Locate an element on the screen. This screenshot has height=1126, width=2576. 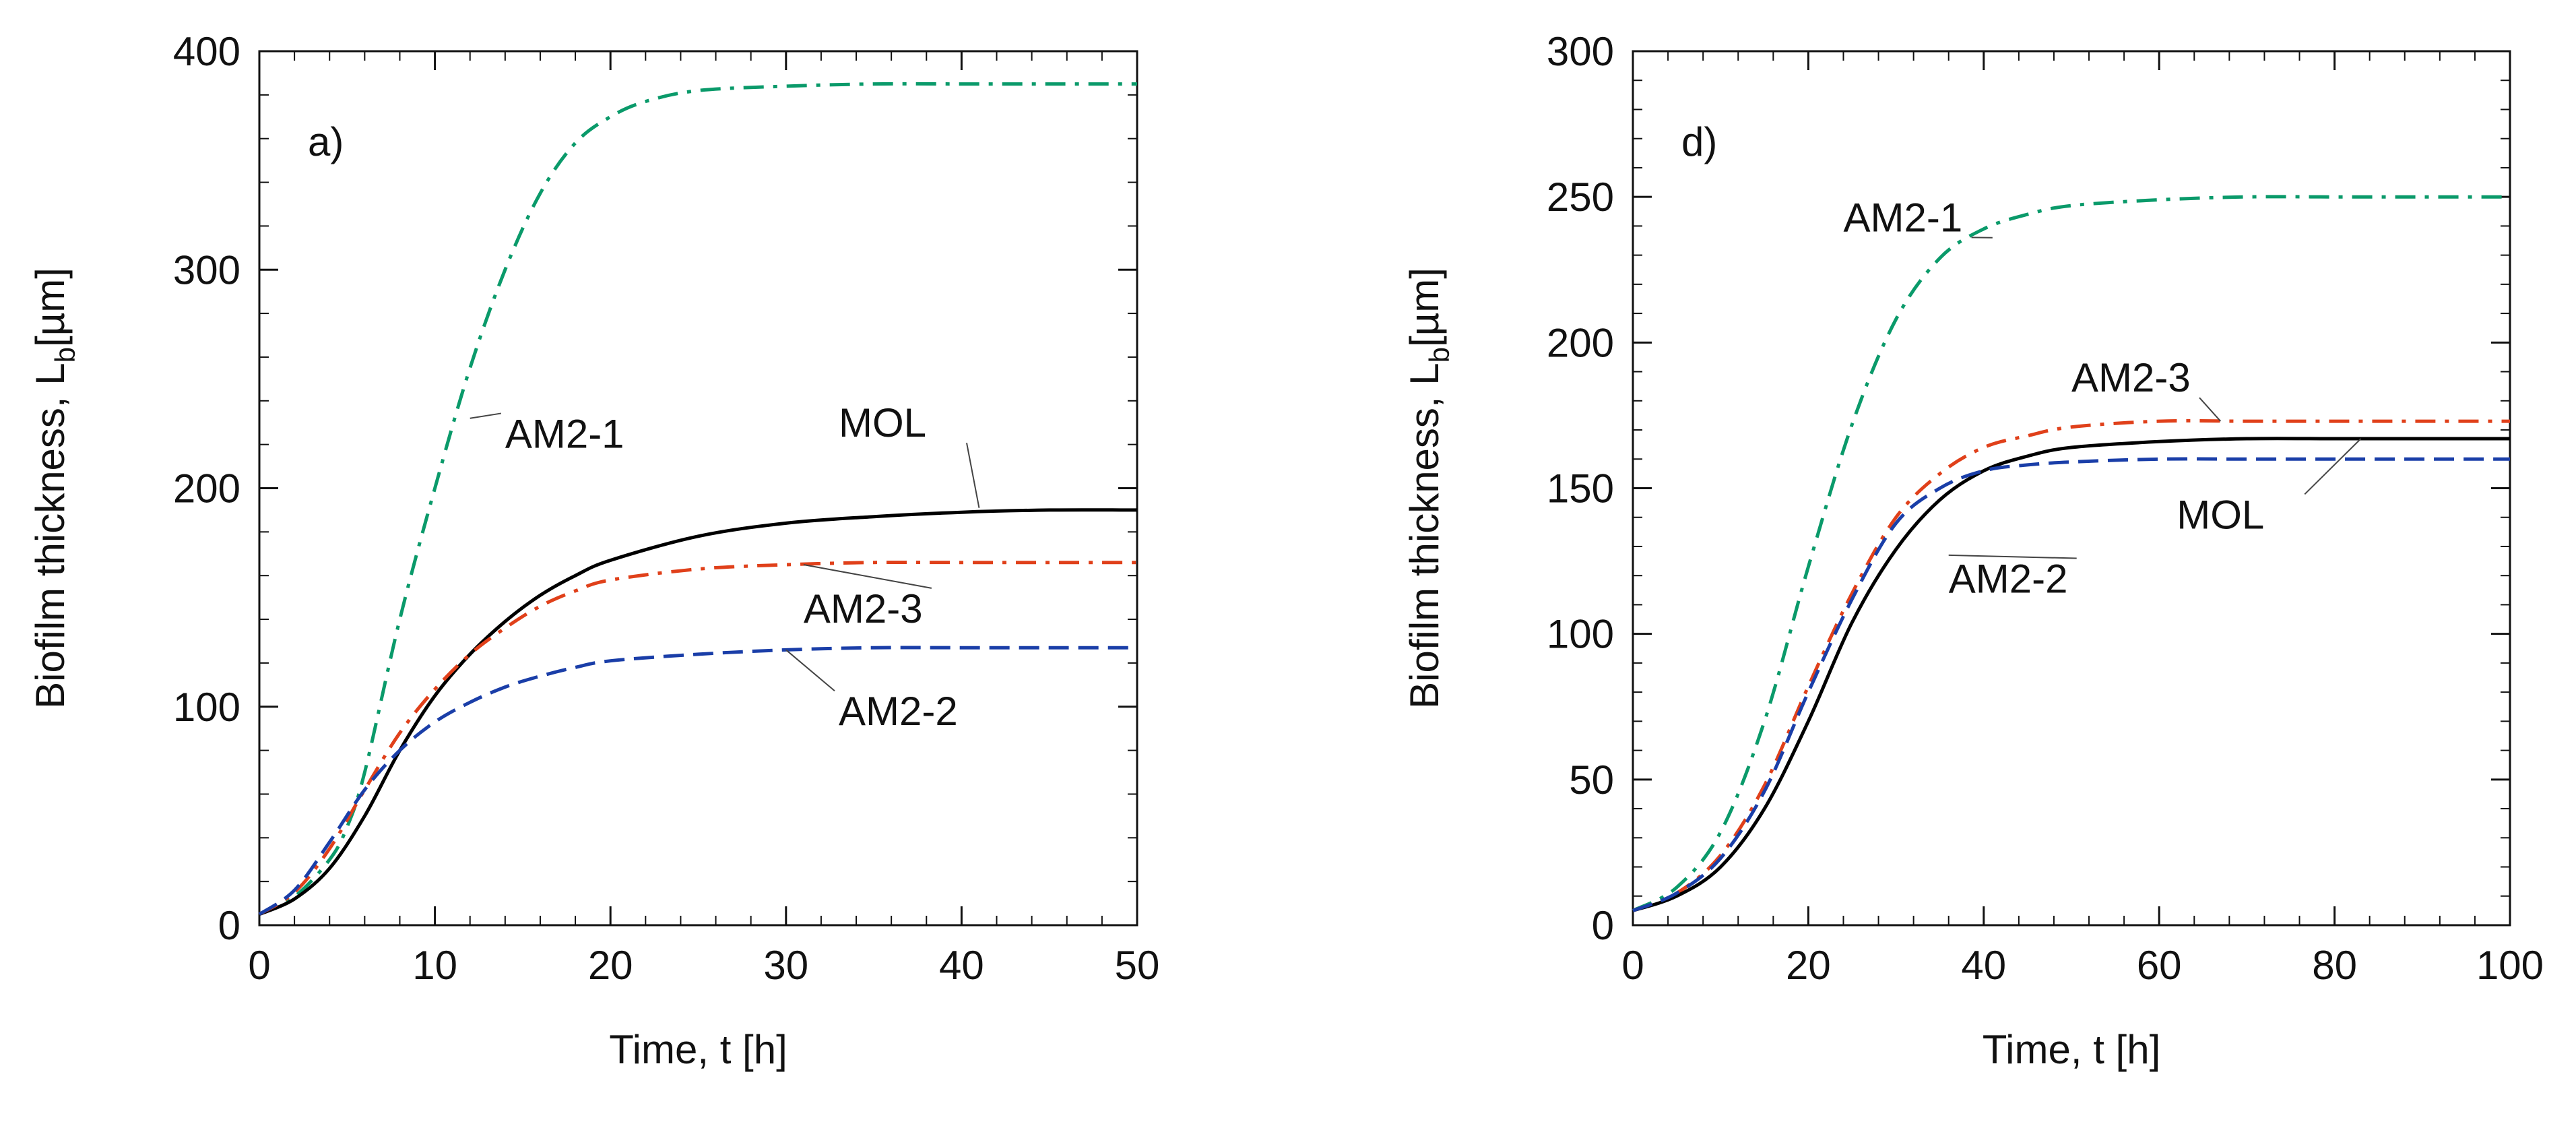
x-tick-label: 100 is located at coordinates (2510, 965).